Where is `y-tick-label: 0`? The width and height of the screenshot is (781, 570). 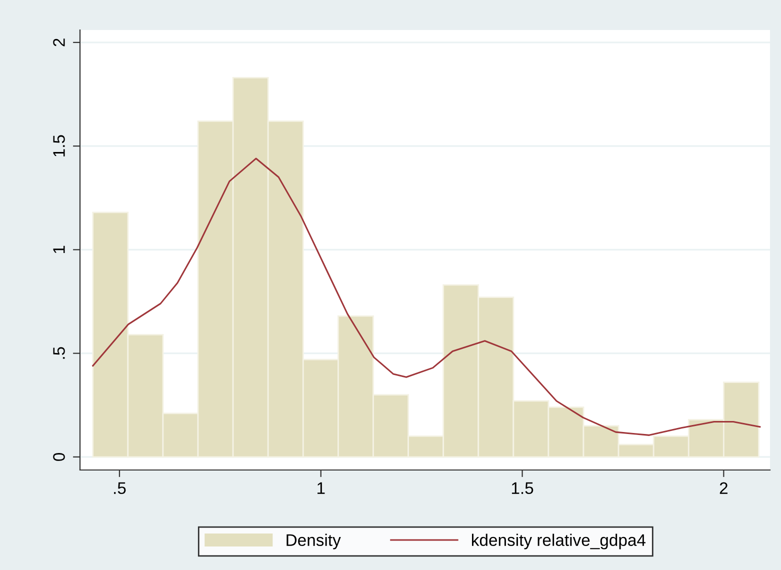 y-tick-label: 0 is located at coordinates (59, 456).